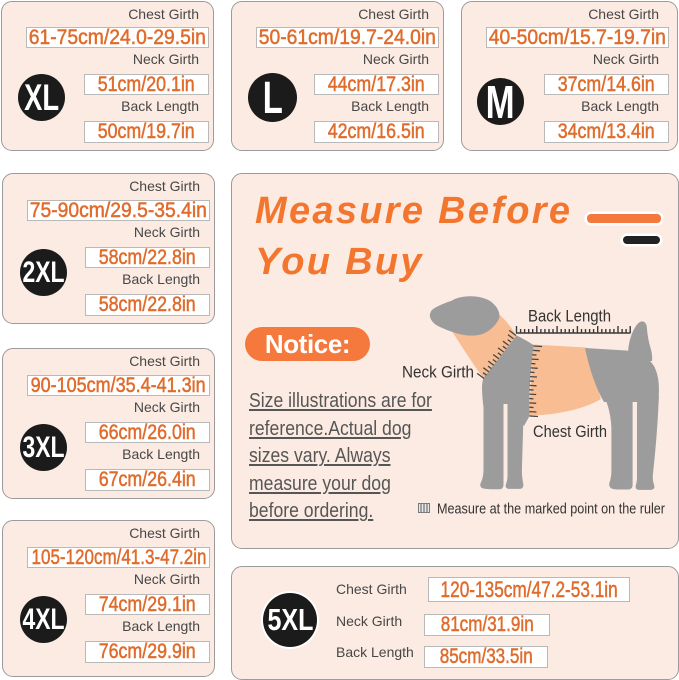  I want to click on svg-text: Neck Girth, so click(438, 373).